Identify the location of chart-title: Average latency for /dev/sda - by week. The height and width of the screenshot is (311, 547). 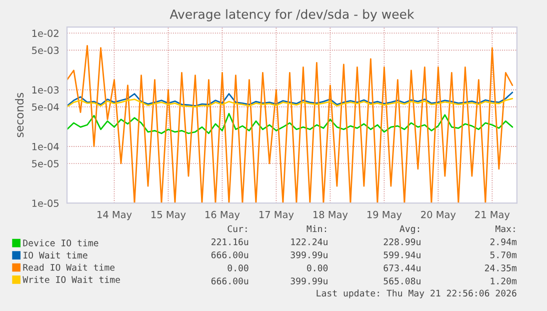
(292, 15).